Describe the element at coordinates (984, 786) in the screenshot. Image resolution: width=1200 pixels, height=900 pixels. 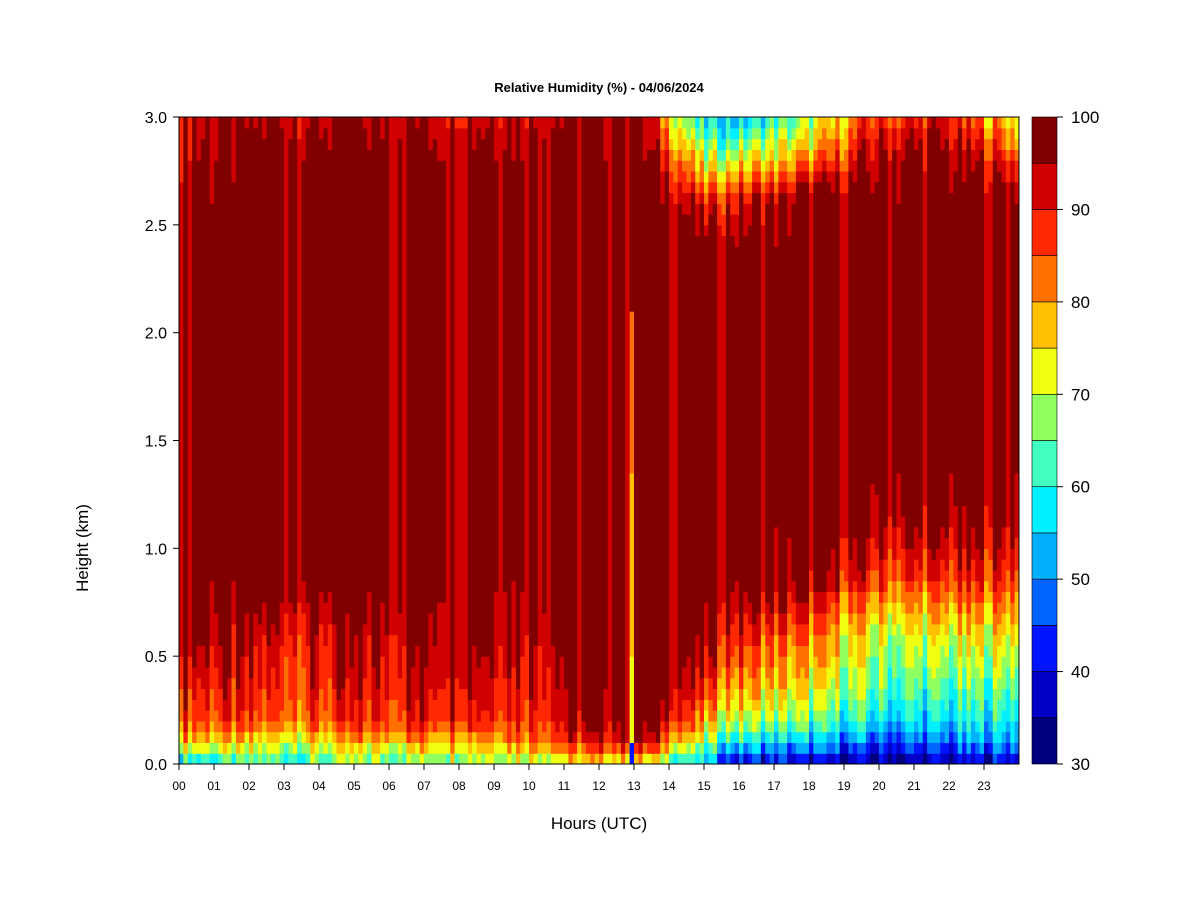
I see `x-tick-label: 23` at that location.